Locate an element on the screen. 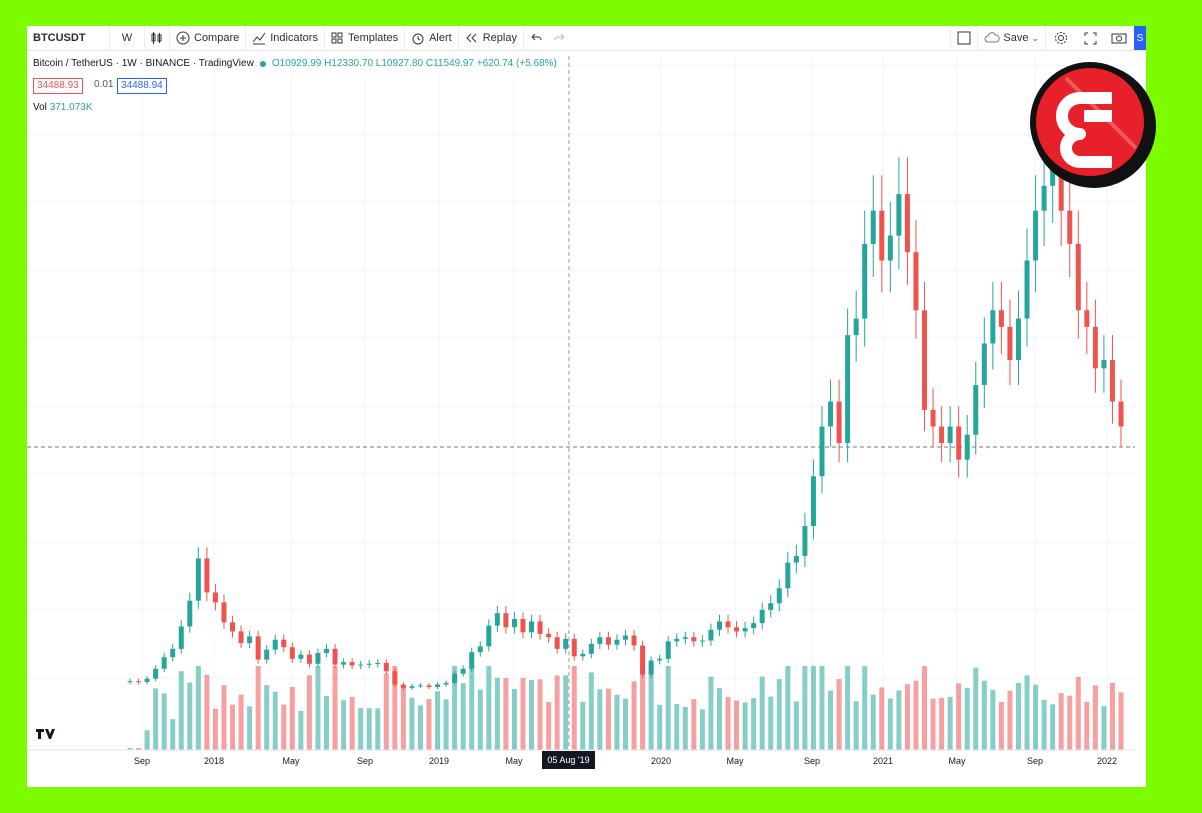 The height and width of the screenshot is (813, 1202). layout-button is located at coordinates (963, 38).